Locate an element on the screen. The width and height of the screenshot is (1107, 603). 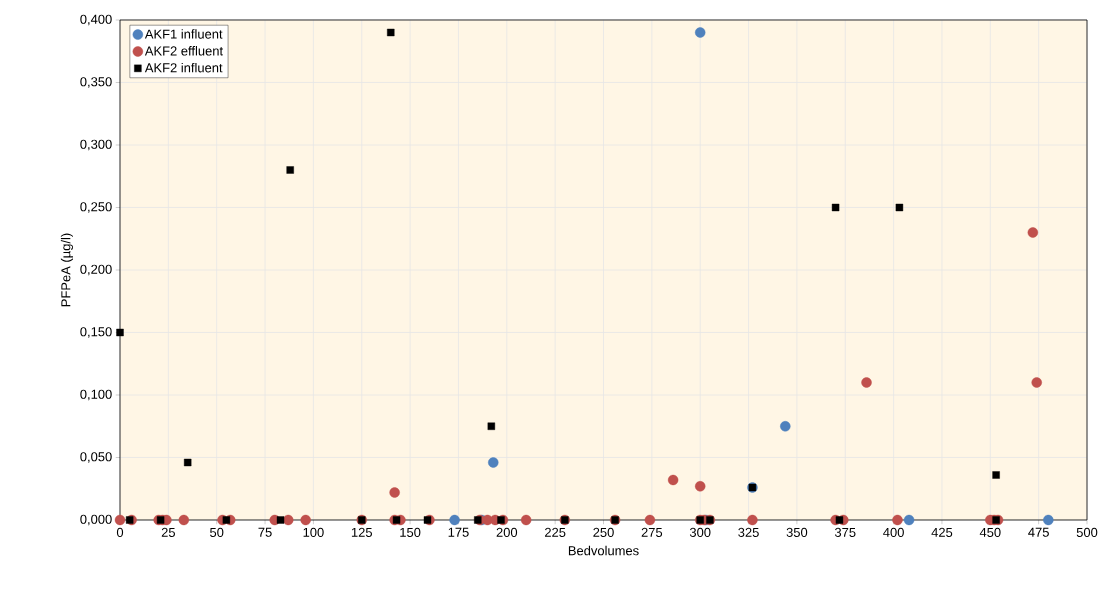
x-tick-label: 225 is located at coordinates (555, 532).